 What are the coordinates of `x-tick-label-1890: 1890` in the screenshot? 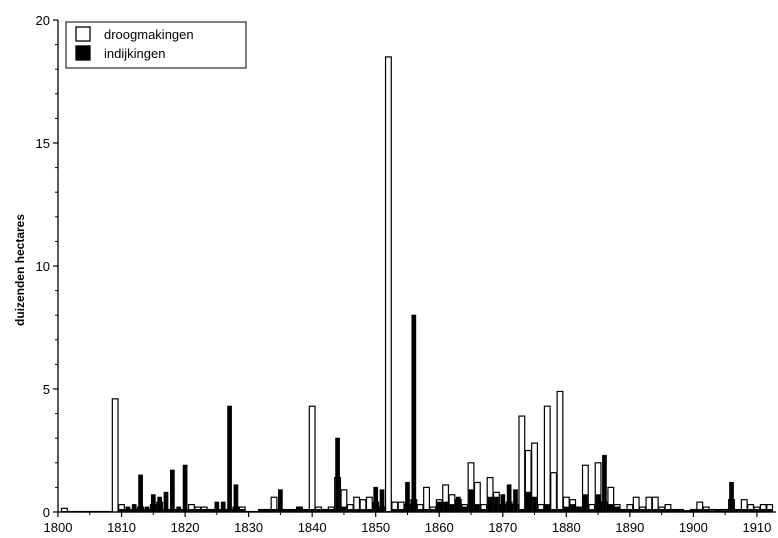 It's located at (629, 527).